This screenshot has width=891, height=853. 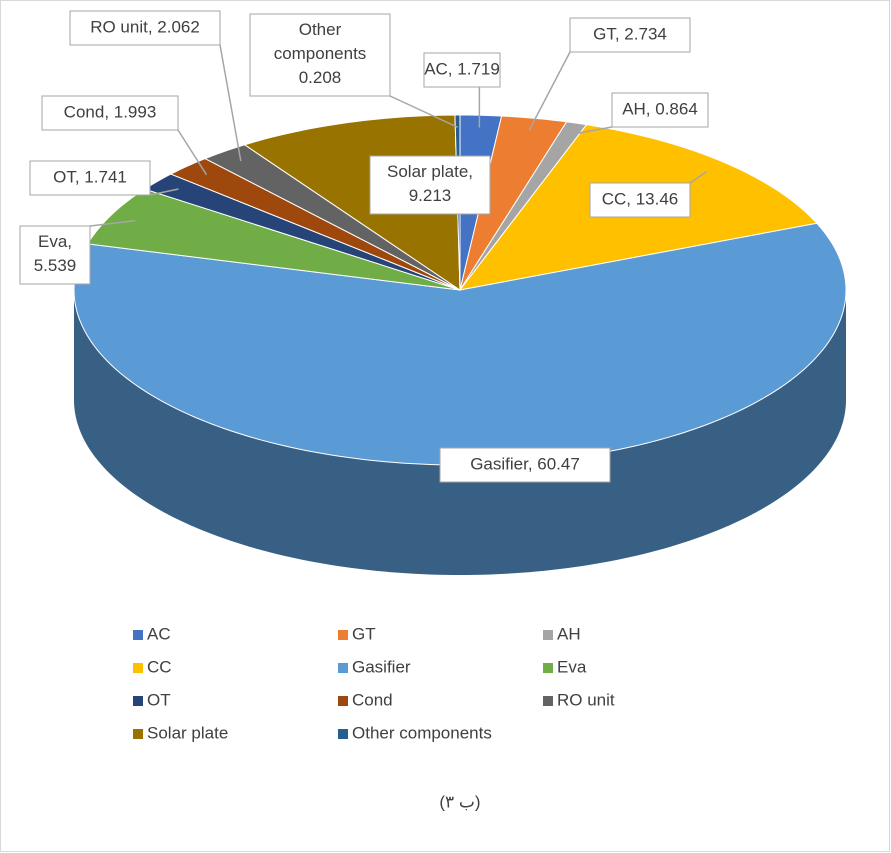 I want to click on legend-label: Solar plate, so click(x=187, y=732).